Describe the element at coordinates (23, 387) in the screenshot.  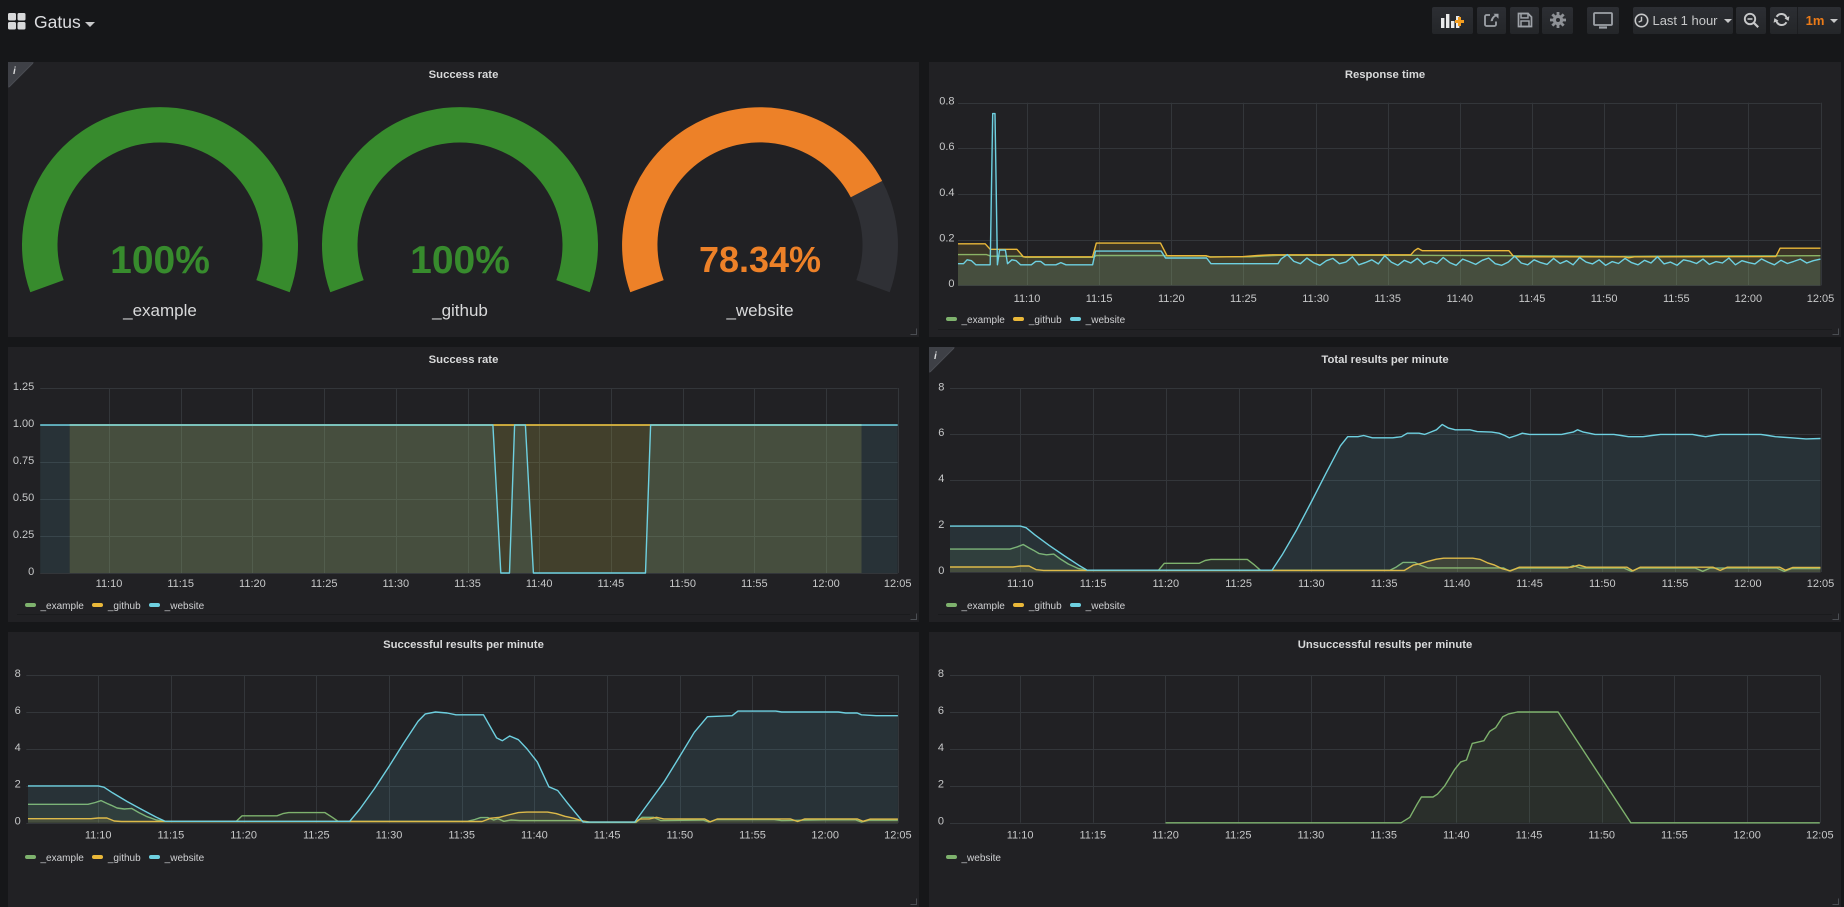
I see `svg-text: 1.25` at that location.